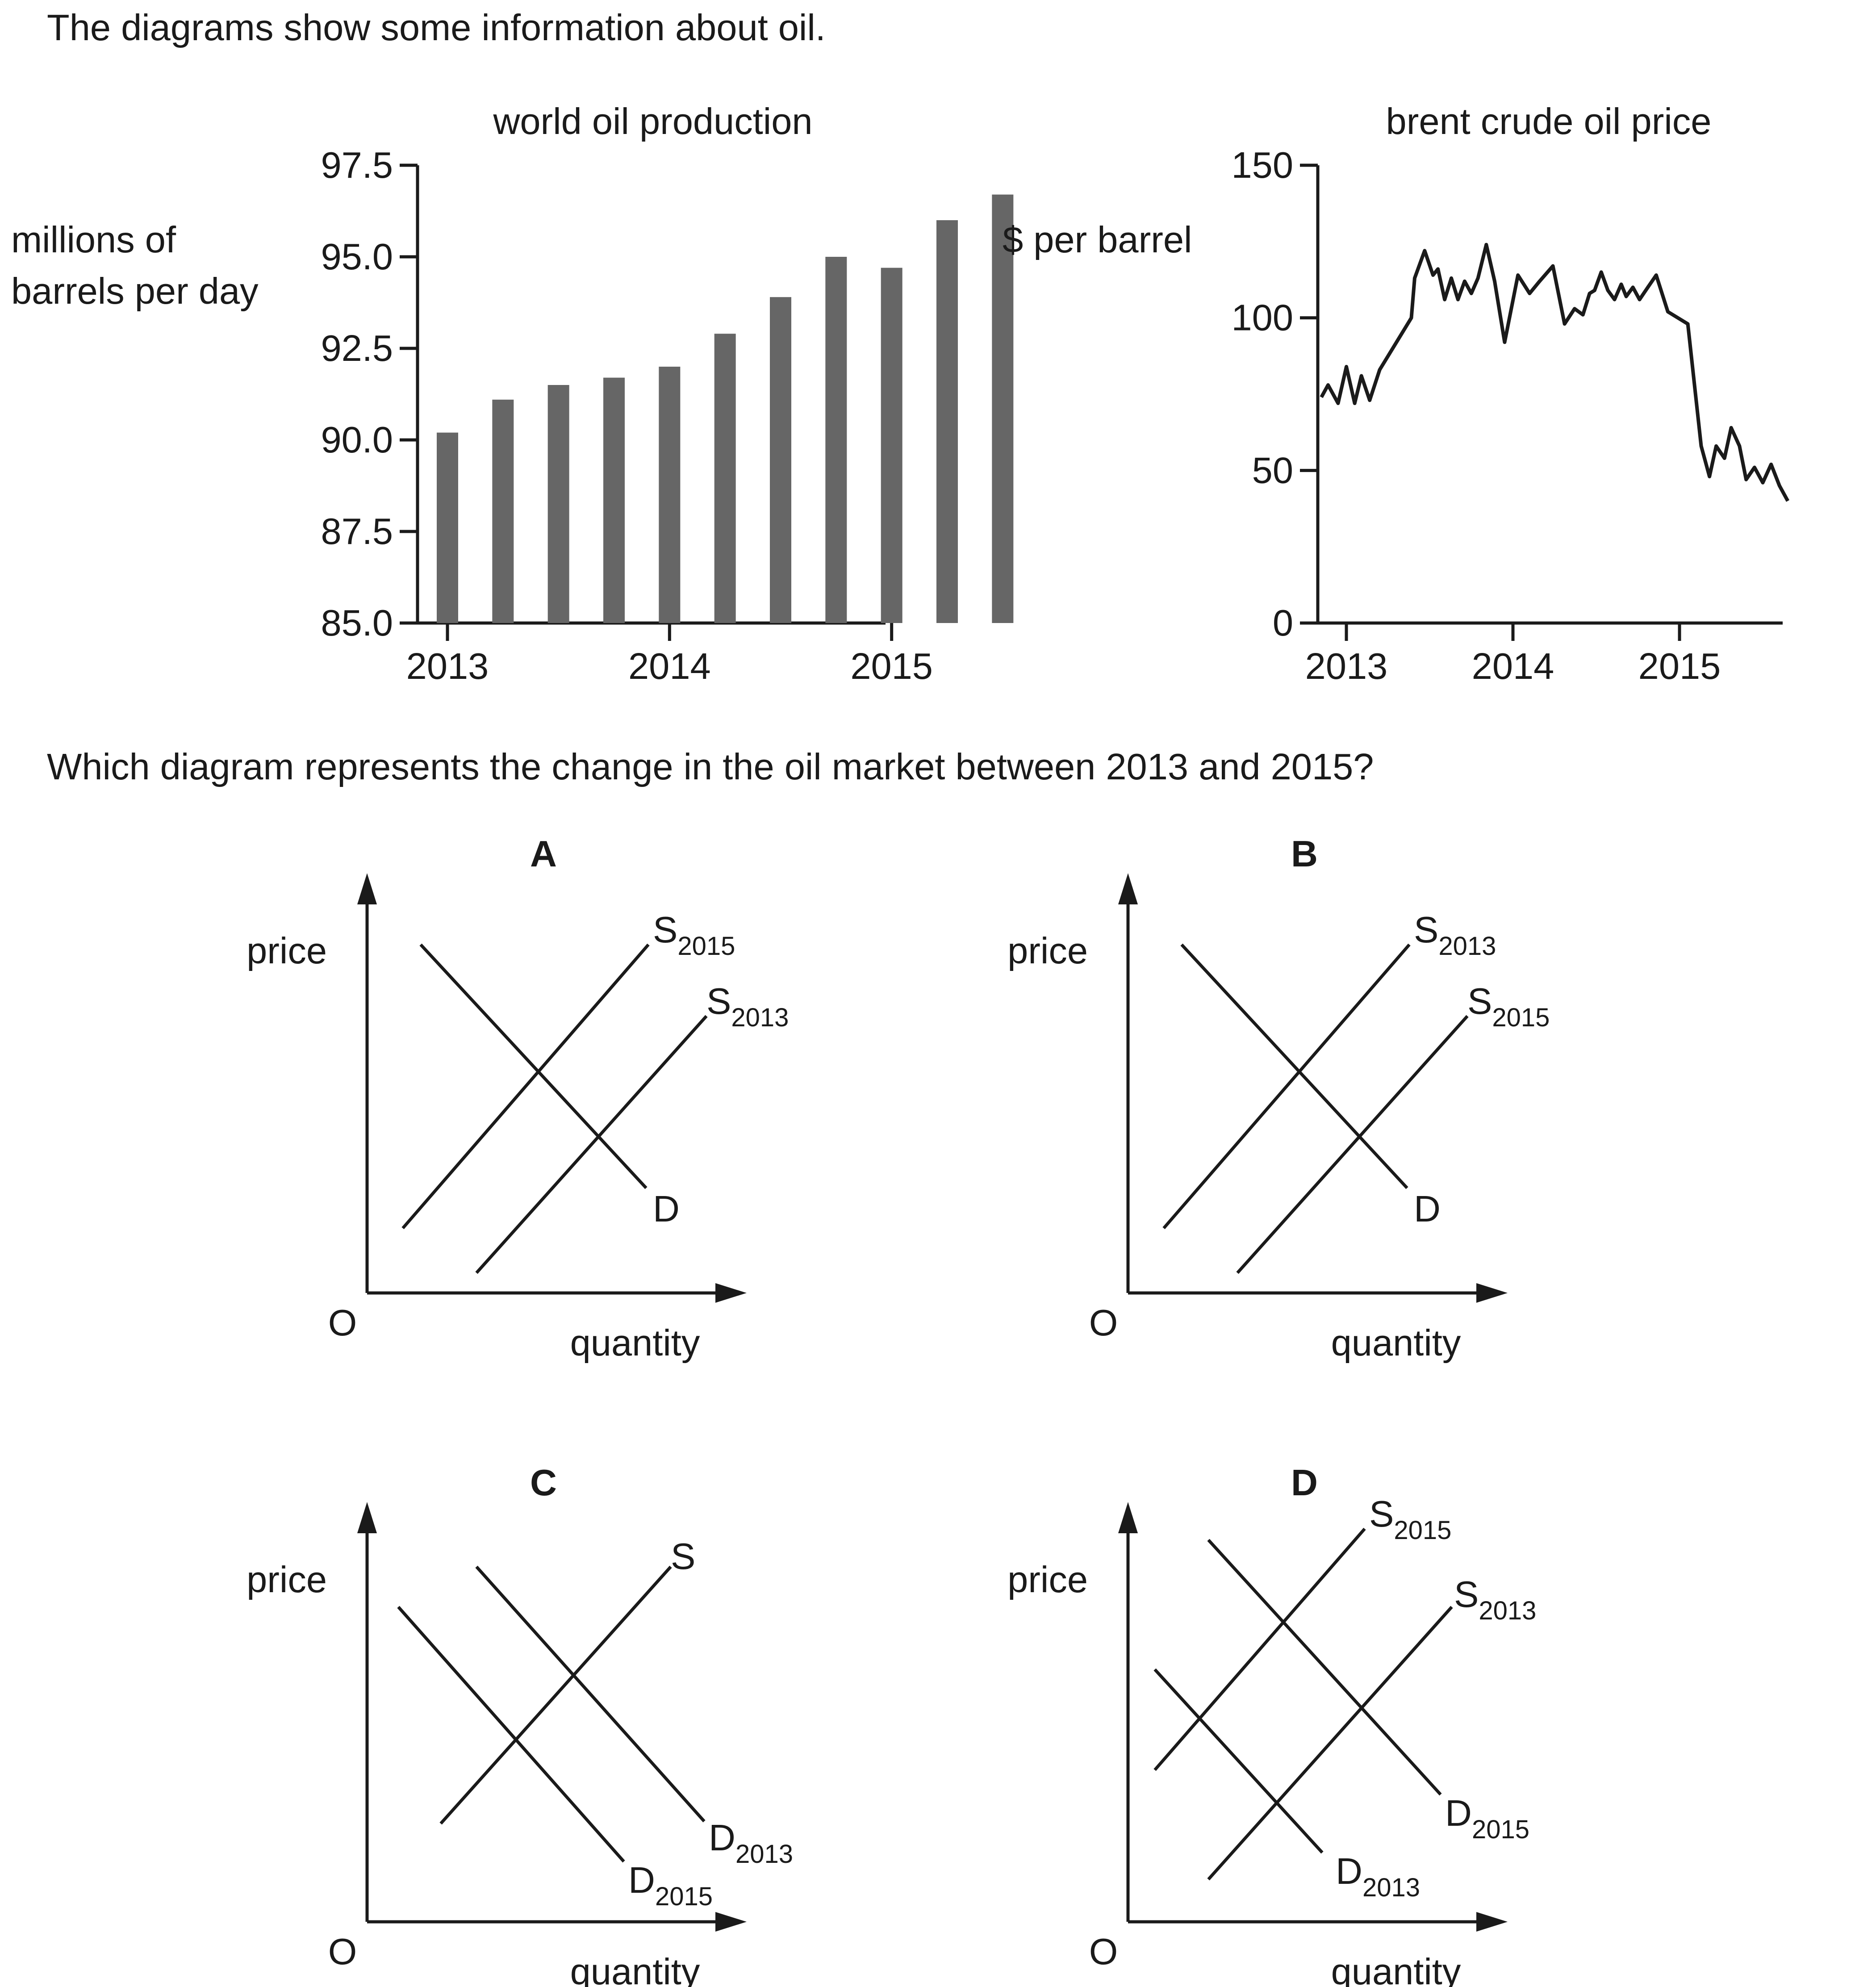 The width and height of the screenshot is (1876, 1987). Describe the element at coordinates (447, 666) in the screenshot. I see `production-x-tick-label: 2013` at that location.